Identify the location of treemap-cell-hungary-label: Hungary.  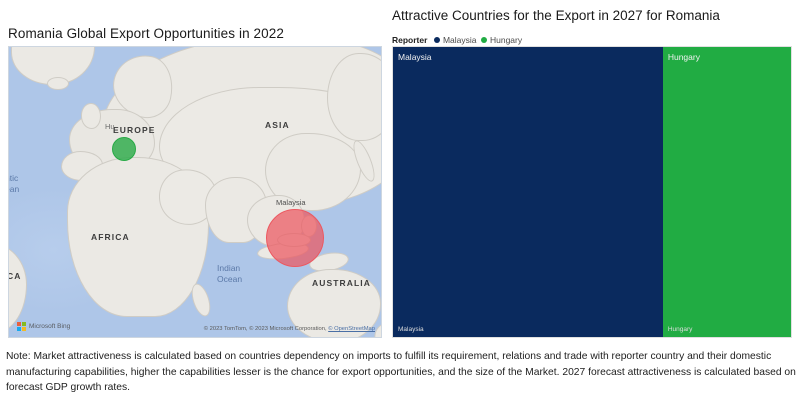
(683, 57).